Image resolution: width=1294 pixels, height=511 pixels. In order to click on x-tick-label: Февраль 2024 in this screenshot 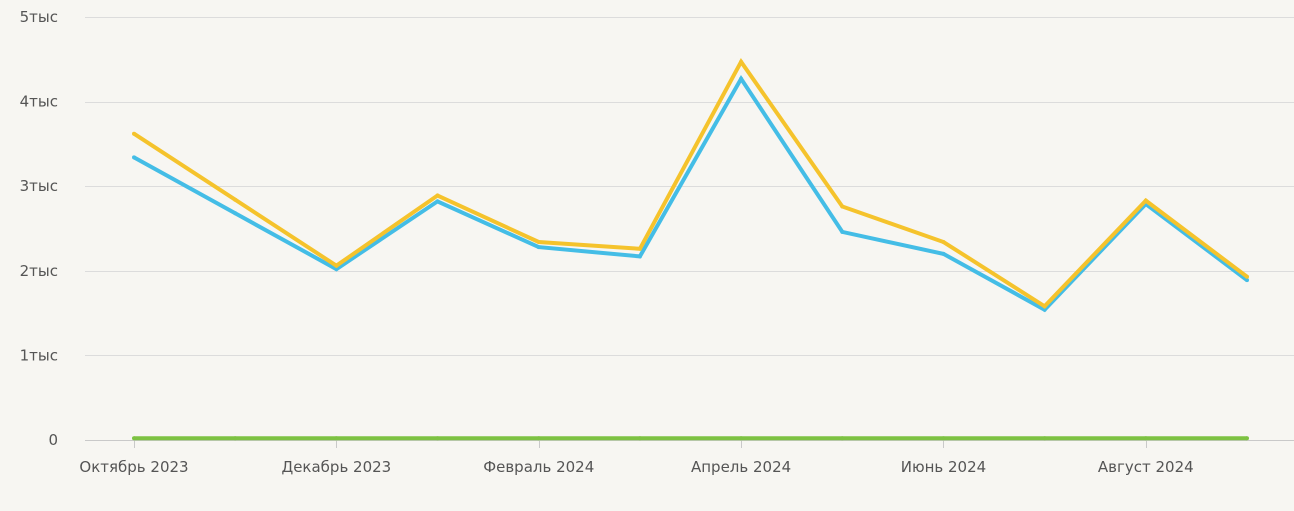, I will do `click(538, 467)`.